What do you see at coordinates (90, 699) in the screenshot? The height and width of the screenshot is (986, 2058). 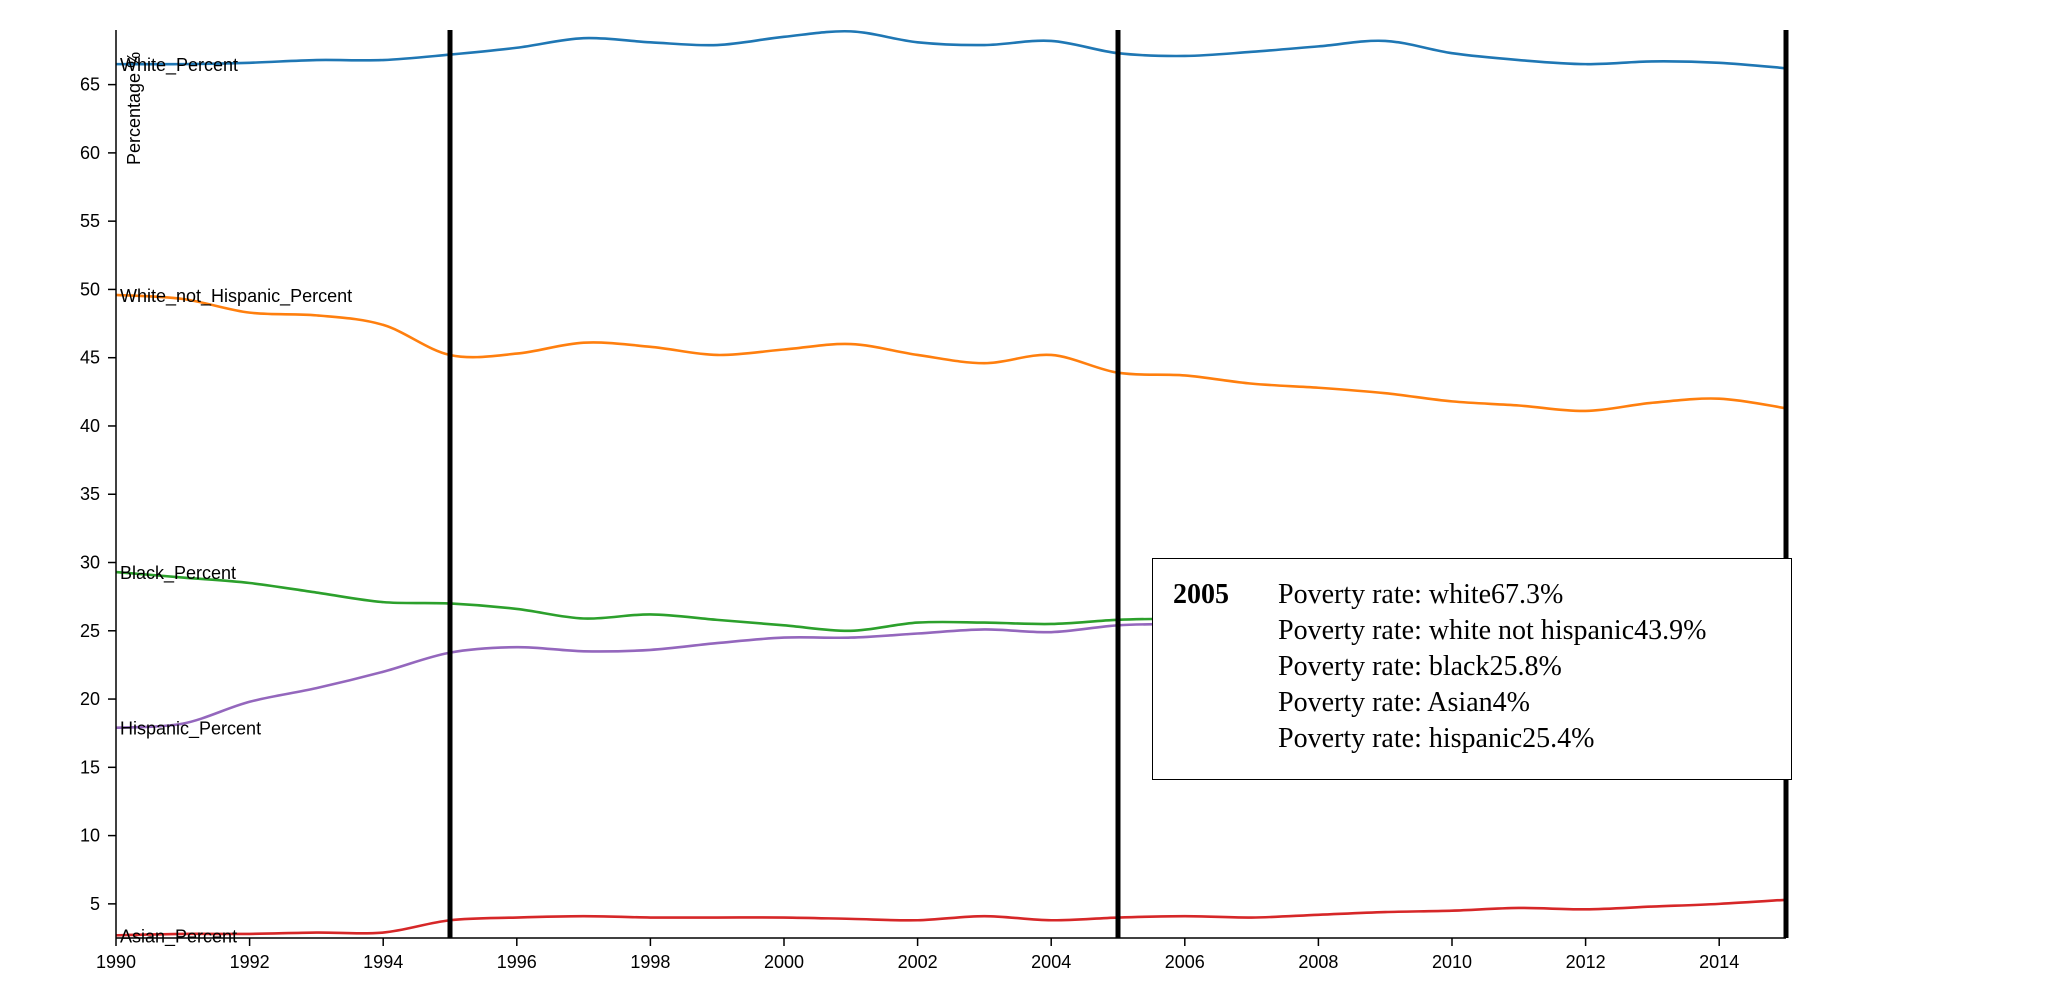 I see `y-tick-label: 20` at bounding box center [90, 699].